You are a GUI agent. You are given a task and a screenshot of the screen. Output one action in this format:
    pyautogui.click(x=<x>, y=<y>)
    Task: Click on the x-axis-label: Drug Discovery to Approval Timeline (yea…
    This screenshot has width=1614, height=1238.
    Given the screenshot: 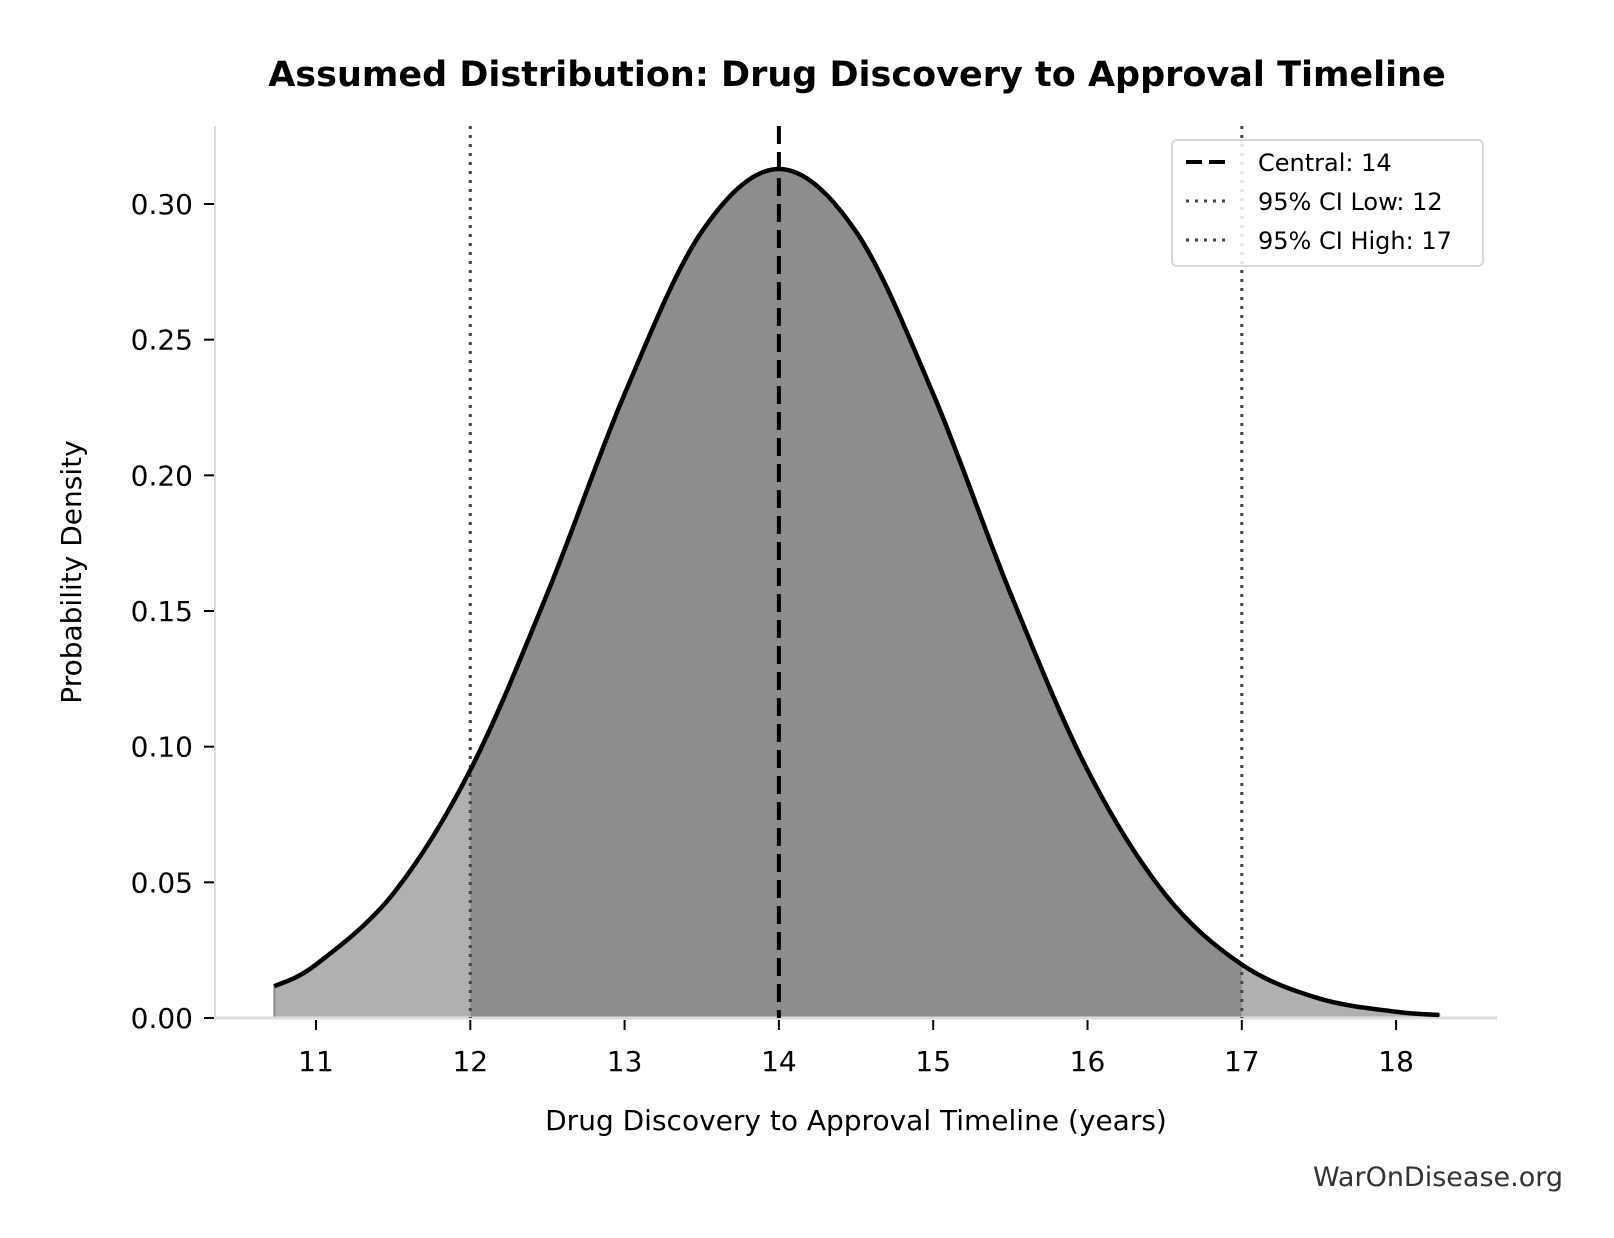 What is the action you would take?
    pyautogui.click(x=856, y=1120)
    